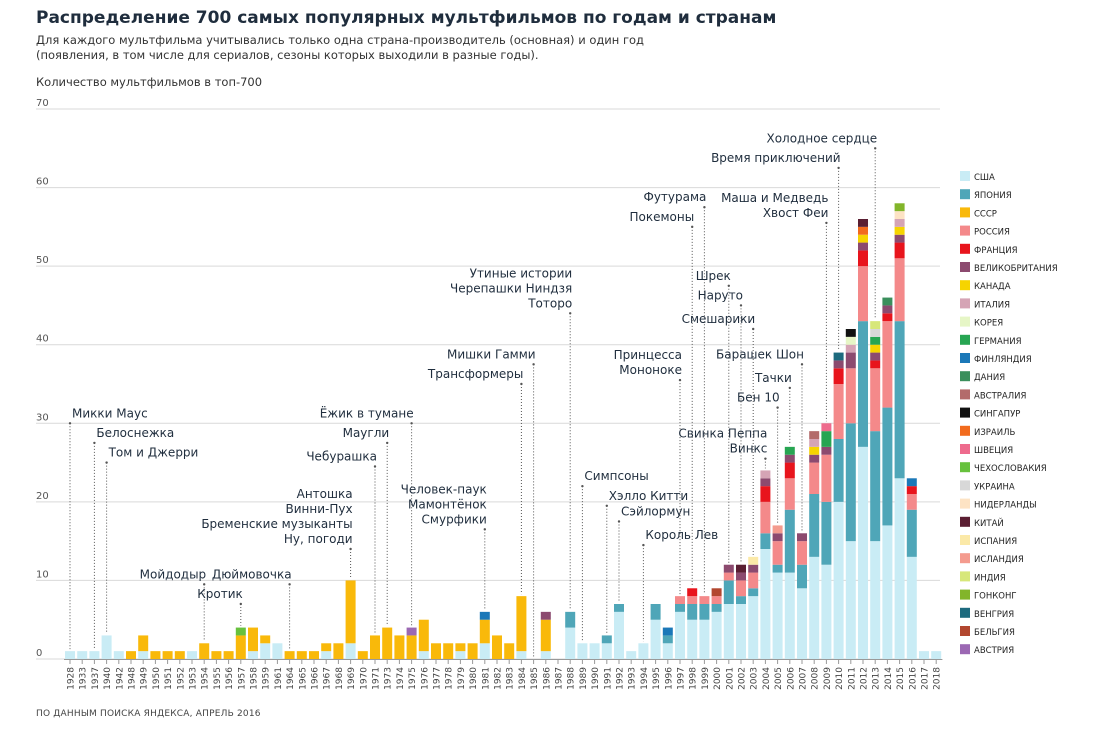 This screenshot has height=733, width=1100. Describe the element at coordinates (994, 633) in the screenshot. I see `legend-label: БЕЛЬГИЯ` at that location.